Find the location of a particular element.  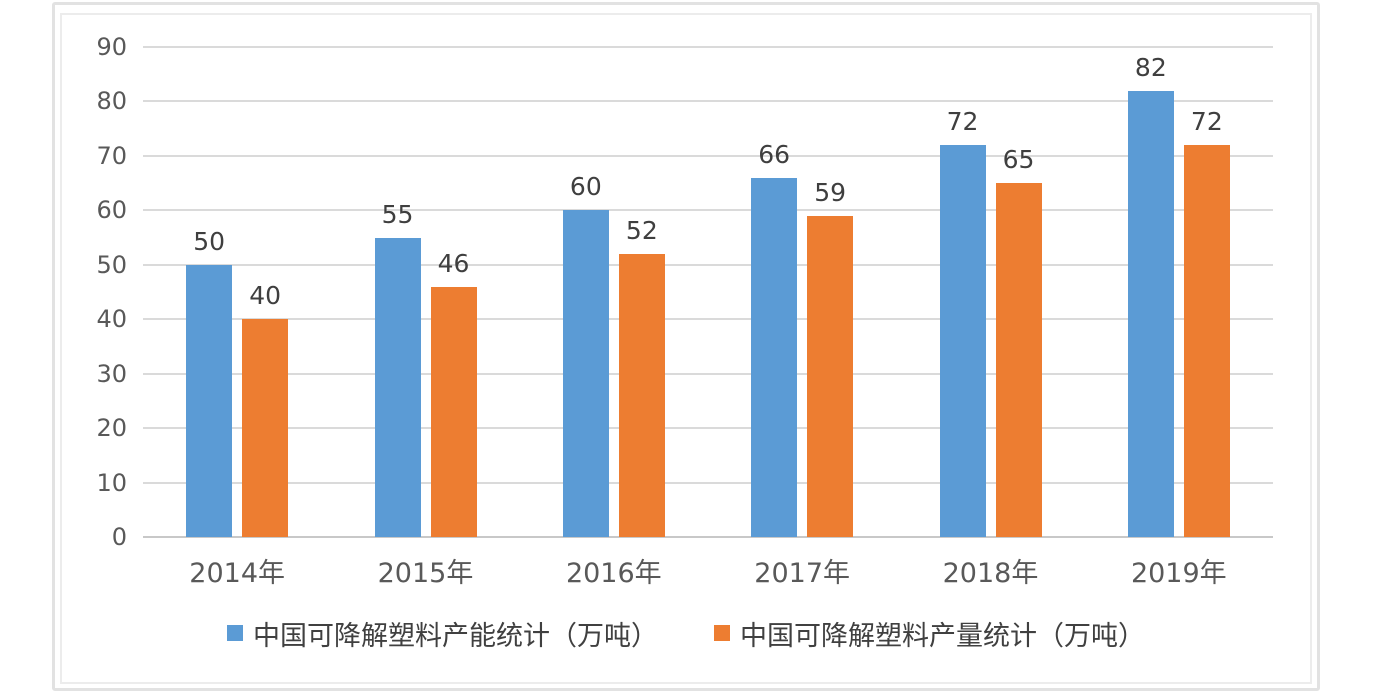

bar-series-1-2019年 is located at coordinates (1206, 341).